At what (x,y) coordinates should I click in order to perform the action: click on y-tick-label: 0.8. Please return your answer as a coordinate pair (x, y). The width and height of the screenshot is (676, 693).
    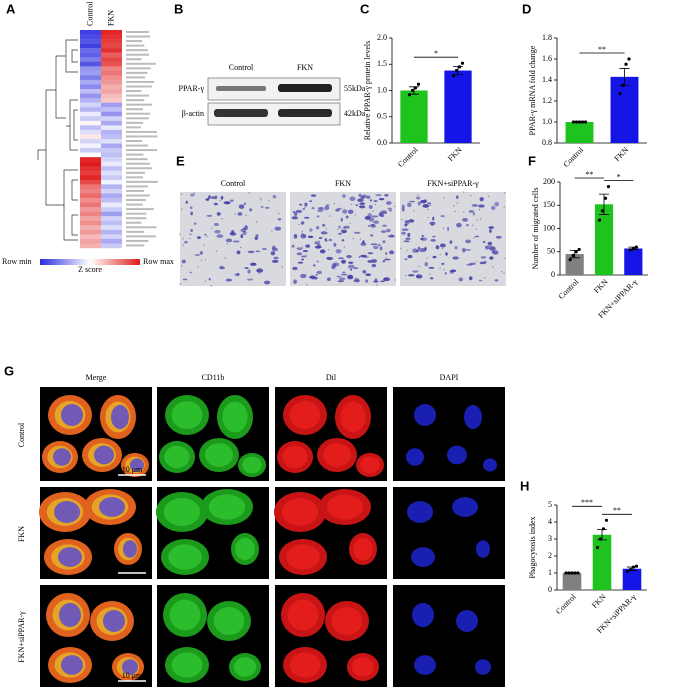
    Looking at the image, I should click on (547, 142).